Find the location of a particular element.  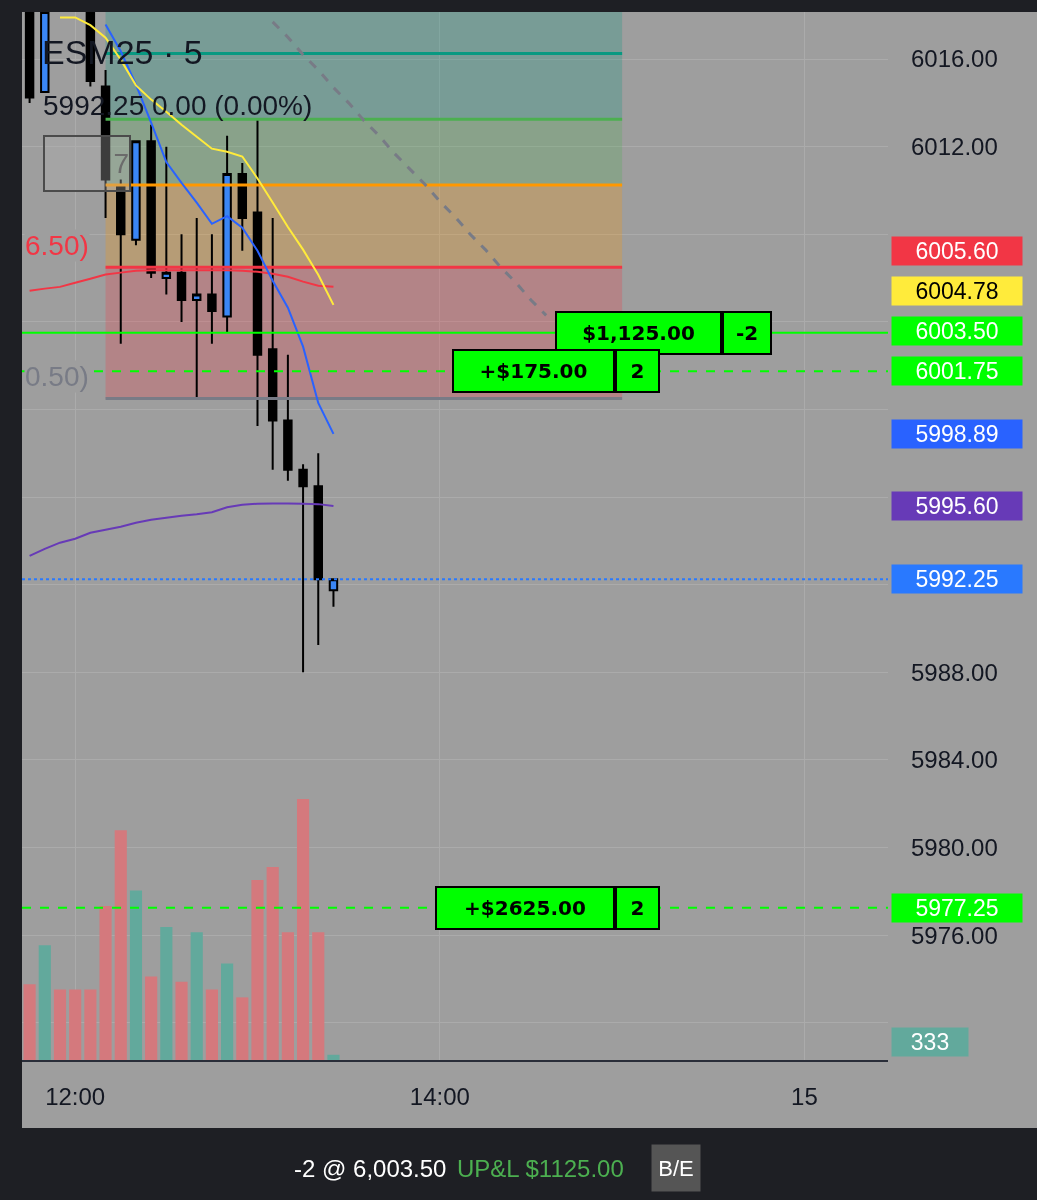

x-tick-label: 14:00 is located at coordinates (439, 1096).